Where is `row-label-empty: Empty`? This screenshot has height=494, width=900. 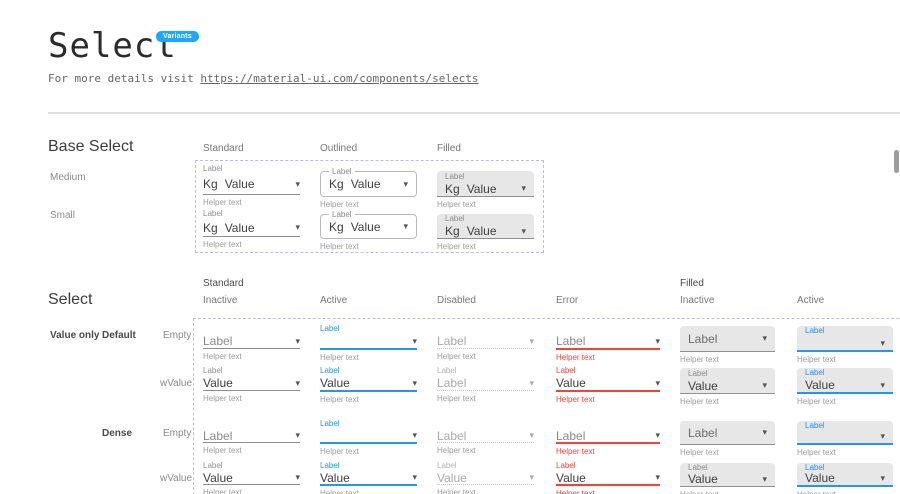
row-label-empty: Empty is located at coordinates (177, 335).